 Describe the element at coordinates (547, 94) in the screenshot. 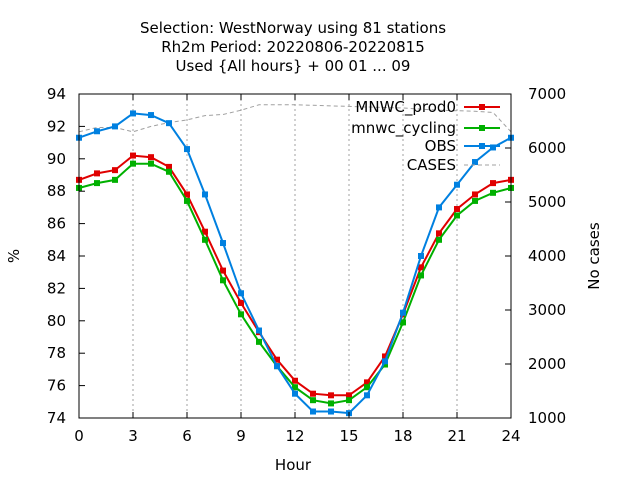

I see `y2-tick-label: 7000` at that location.